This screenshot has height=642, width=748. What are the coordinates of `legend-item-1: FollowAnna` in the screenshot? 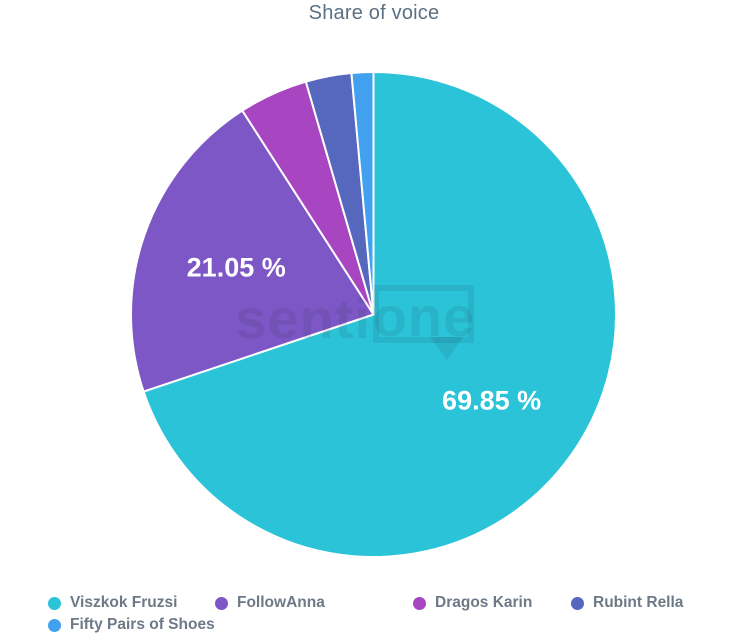 It's located at (314, 603).